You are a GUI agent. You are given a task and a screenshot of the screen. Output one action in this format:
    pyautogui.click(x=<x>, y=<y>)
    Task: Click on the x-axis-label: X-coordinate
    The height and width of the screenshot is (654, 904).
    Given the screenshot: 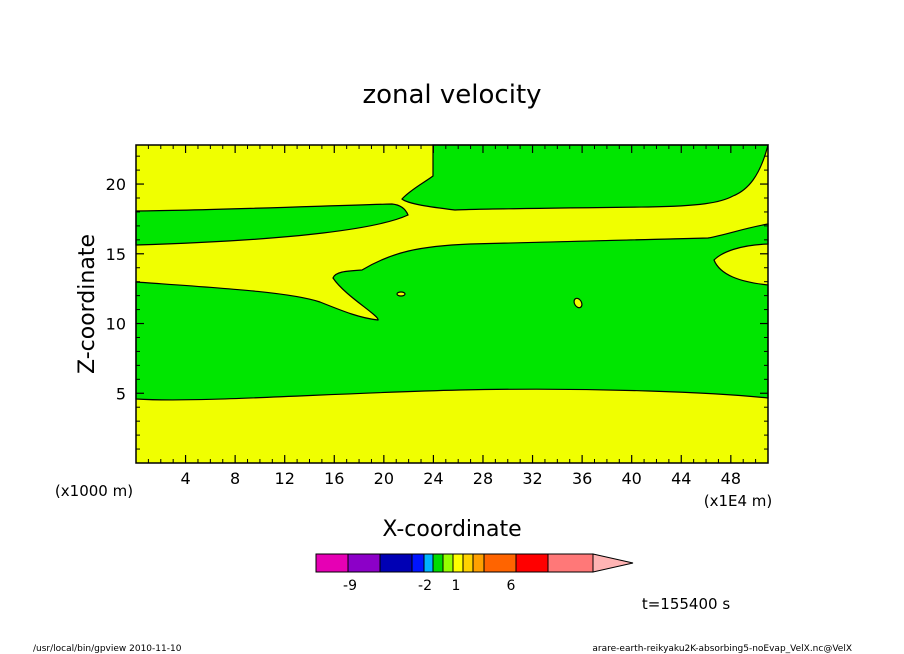 What is the action you would take?
    pyautogui.click(x=451, y=529)
    